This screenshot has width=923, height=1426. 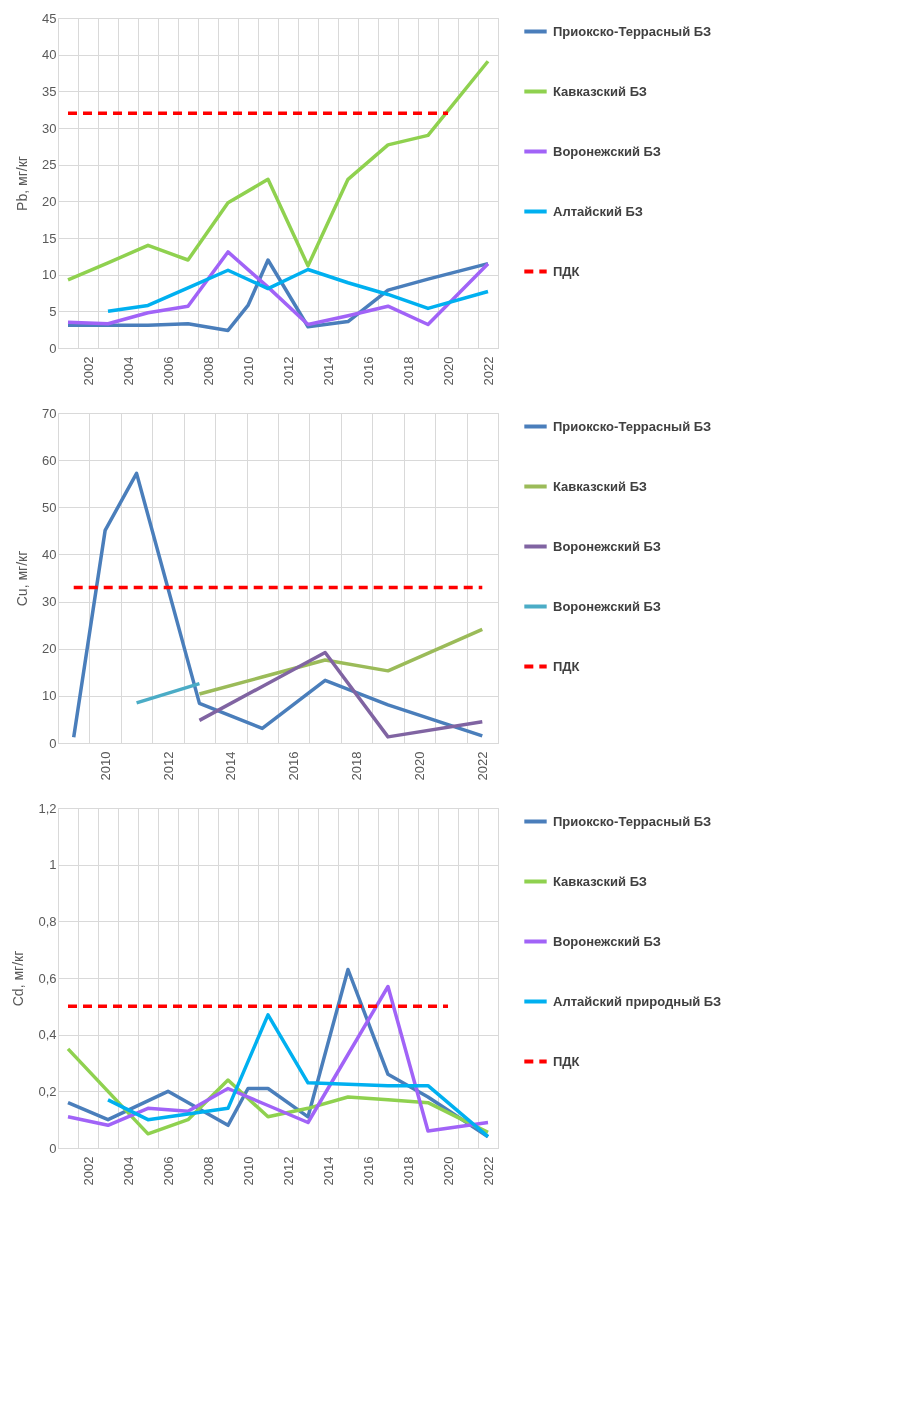 What do you see at coordinates (47, 921) in the screenshot?
I see `y-tick-label: 0,8` at bounding box center [47, 921].